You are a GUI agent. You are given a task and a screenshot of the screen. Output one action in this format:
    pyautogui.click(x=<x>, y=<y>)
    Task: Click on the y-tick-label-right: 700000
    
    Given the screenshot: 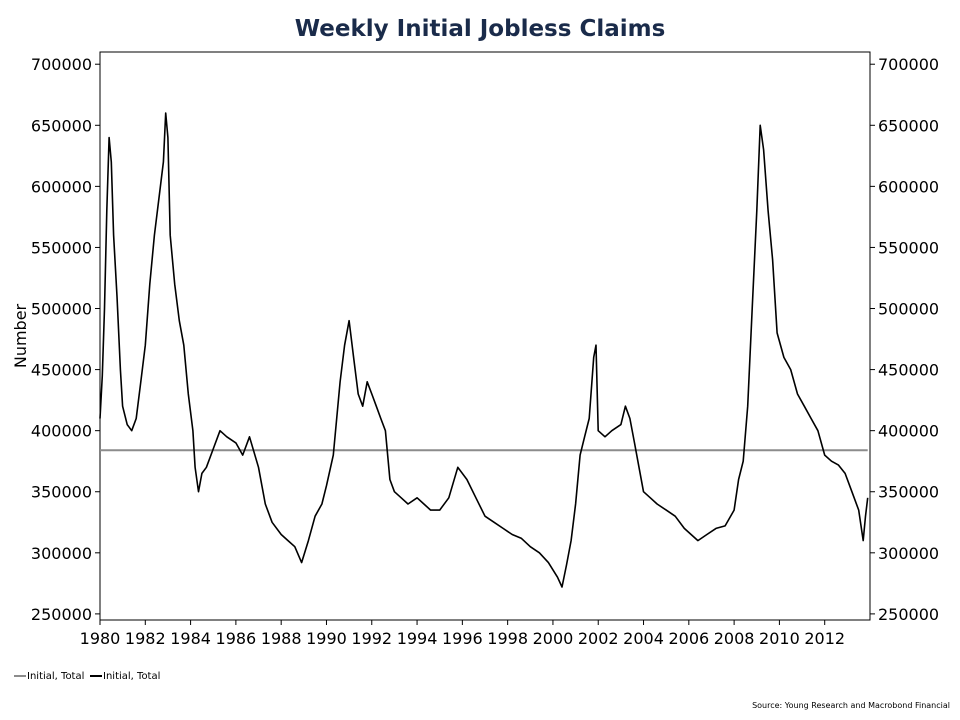 What is the action you would take?
    pyautogui.click(x=908, y=64)
    